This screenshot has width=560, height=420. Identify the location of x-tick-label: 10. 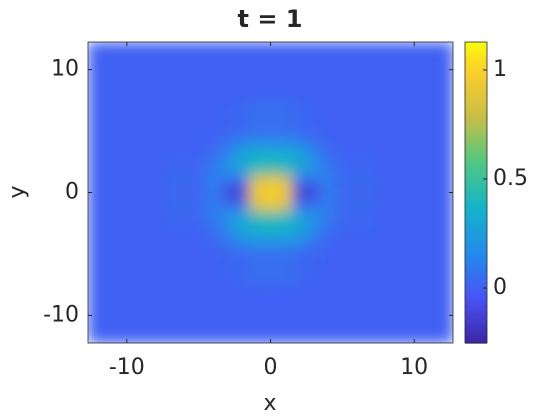
(414, 367).